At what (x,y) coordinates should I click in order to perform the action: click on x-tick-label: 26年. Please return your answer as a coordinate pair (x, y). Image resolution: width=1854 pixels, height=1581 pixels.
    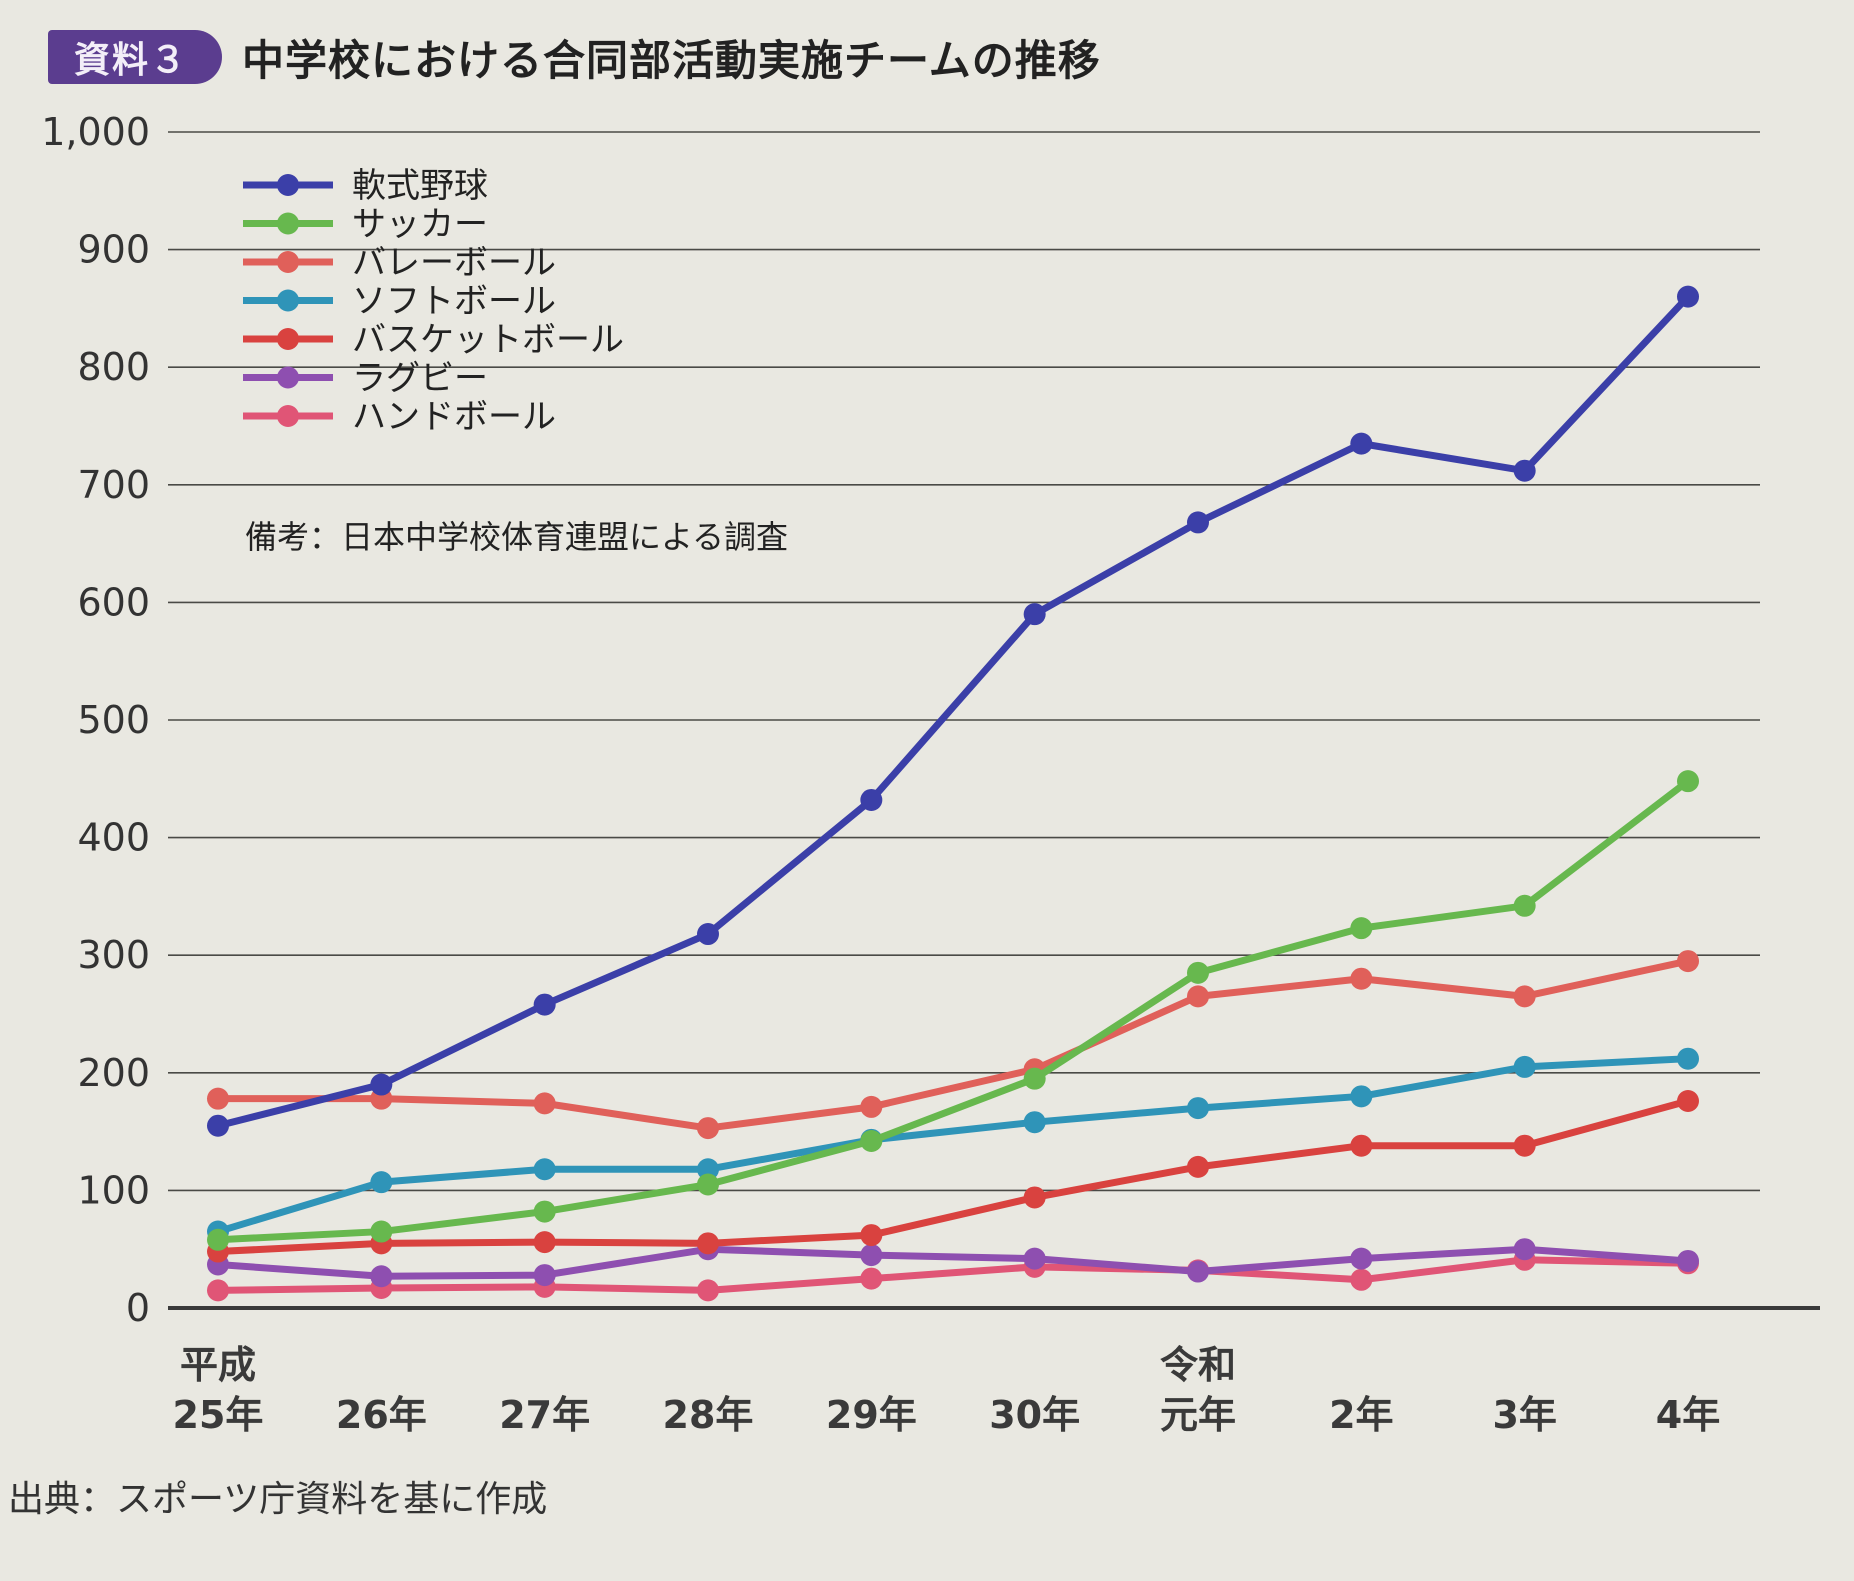
    Looking at the image, I should click on (381, 1415).